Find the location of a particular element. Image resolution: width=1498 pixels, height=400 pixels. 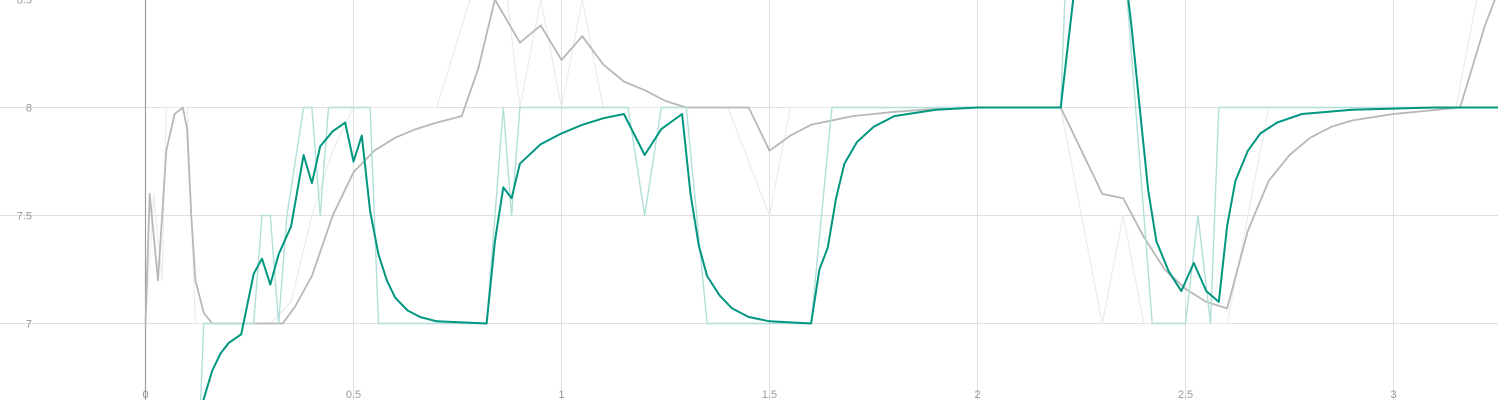

x-tick-label: 0.5 is located at coordinates (353, 394).